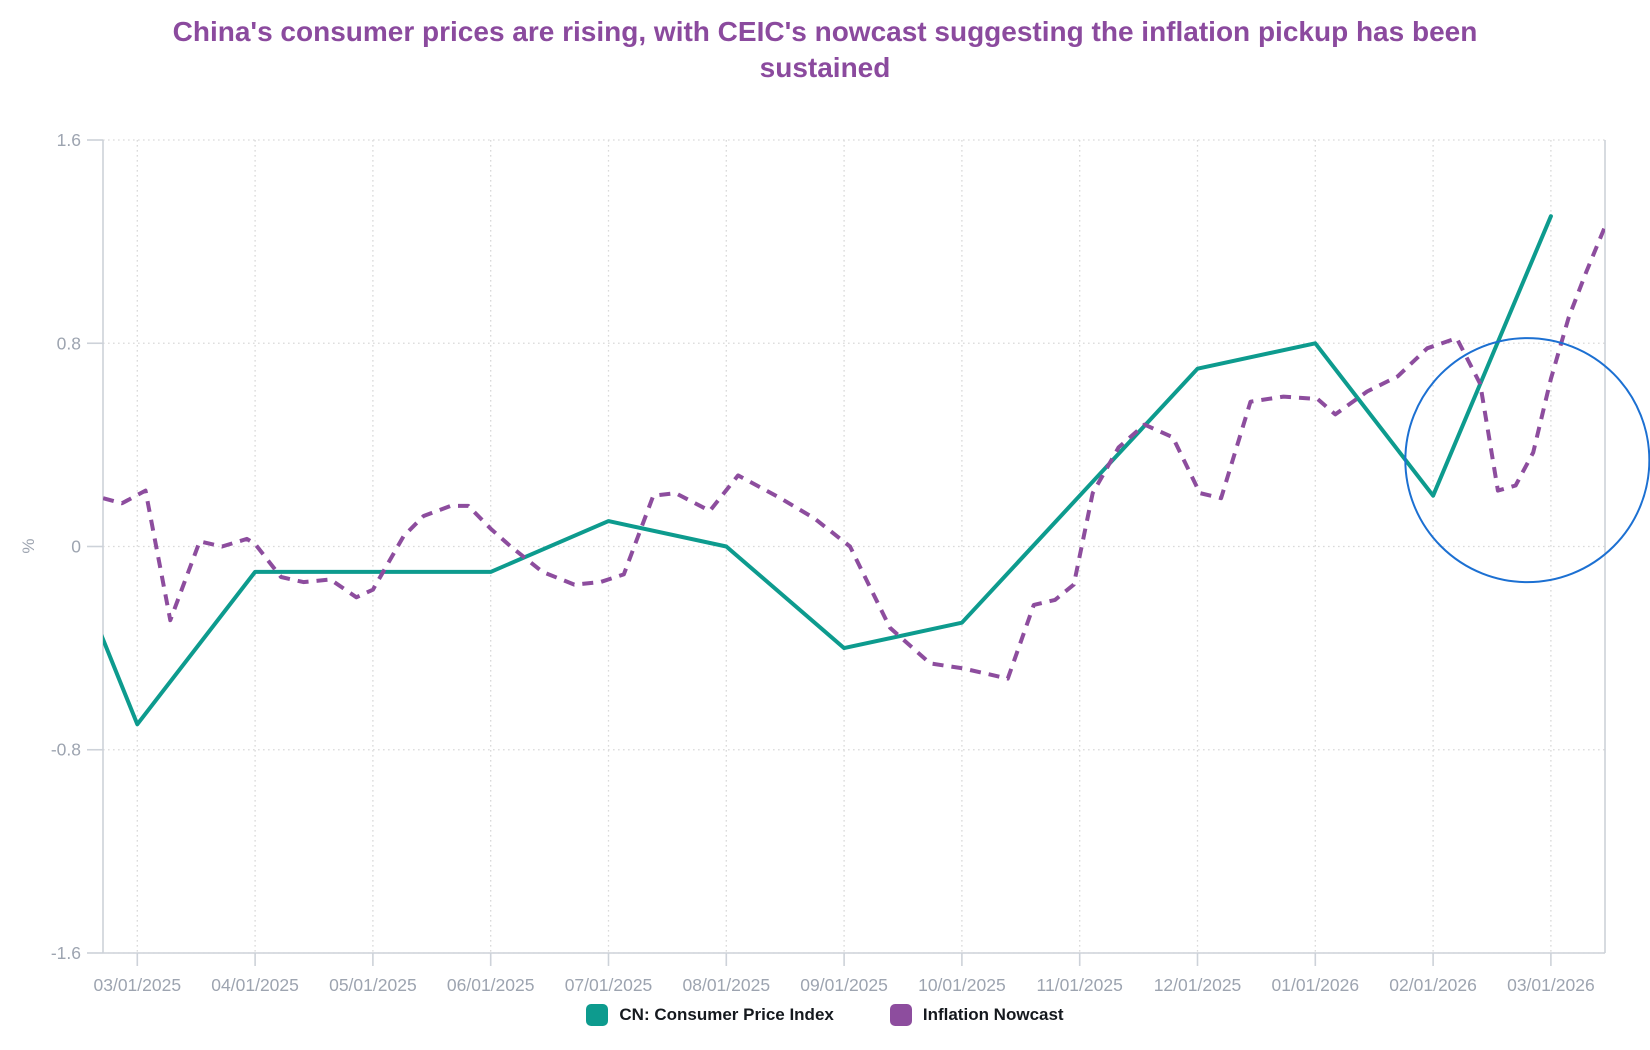 This screenshot has width=1650, height=1050. I want to click on svg-text: 1.6, so click(69, 140).